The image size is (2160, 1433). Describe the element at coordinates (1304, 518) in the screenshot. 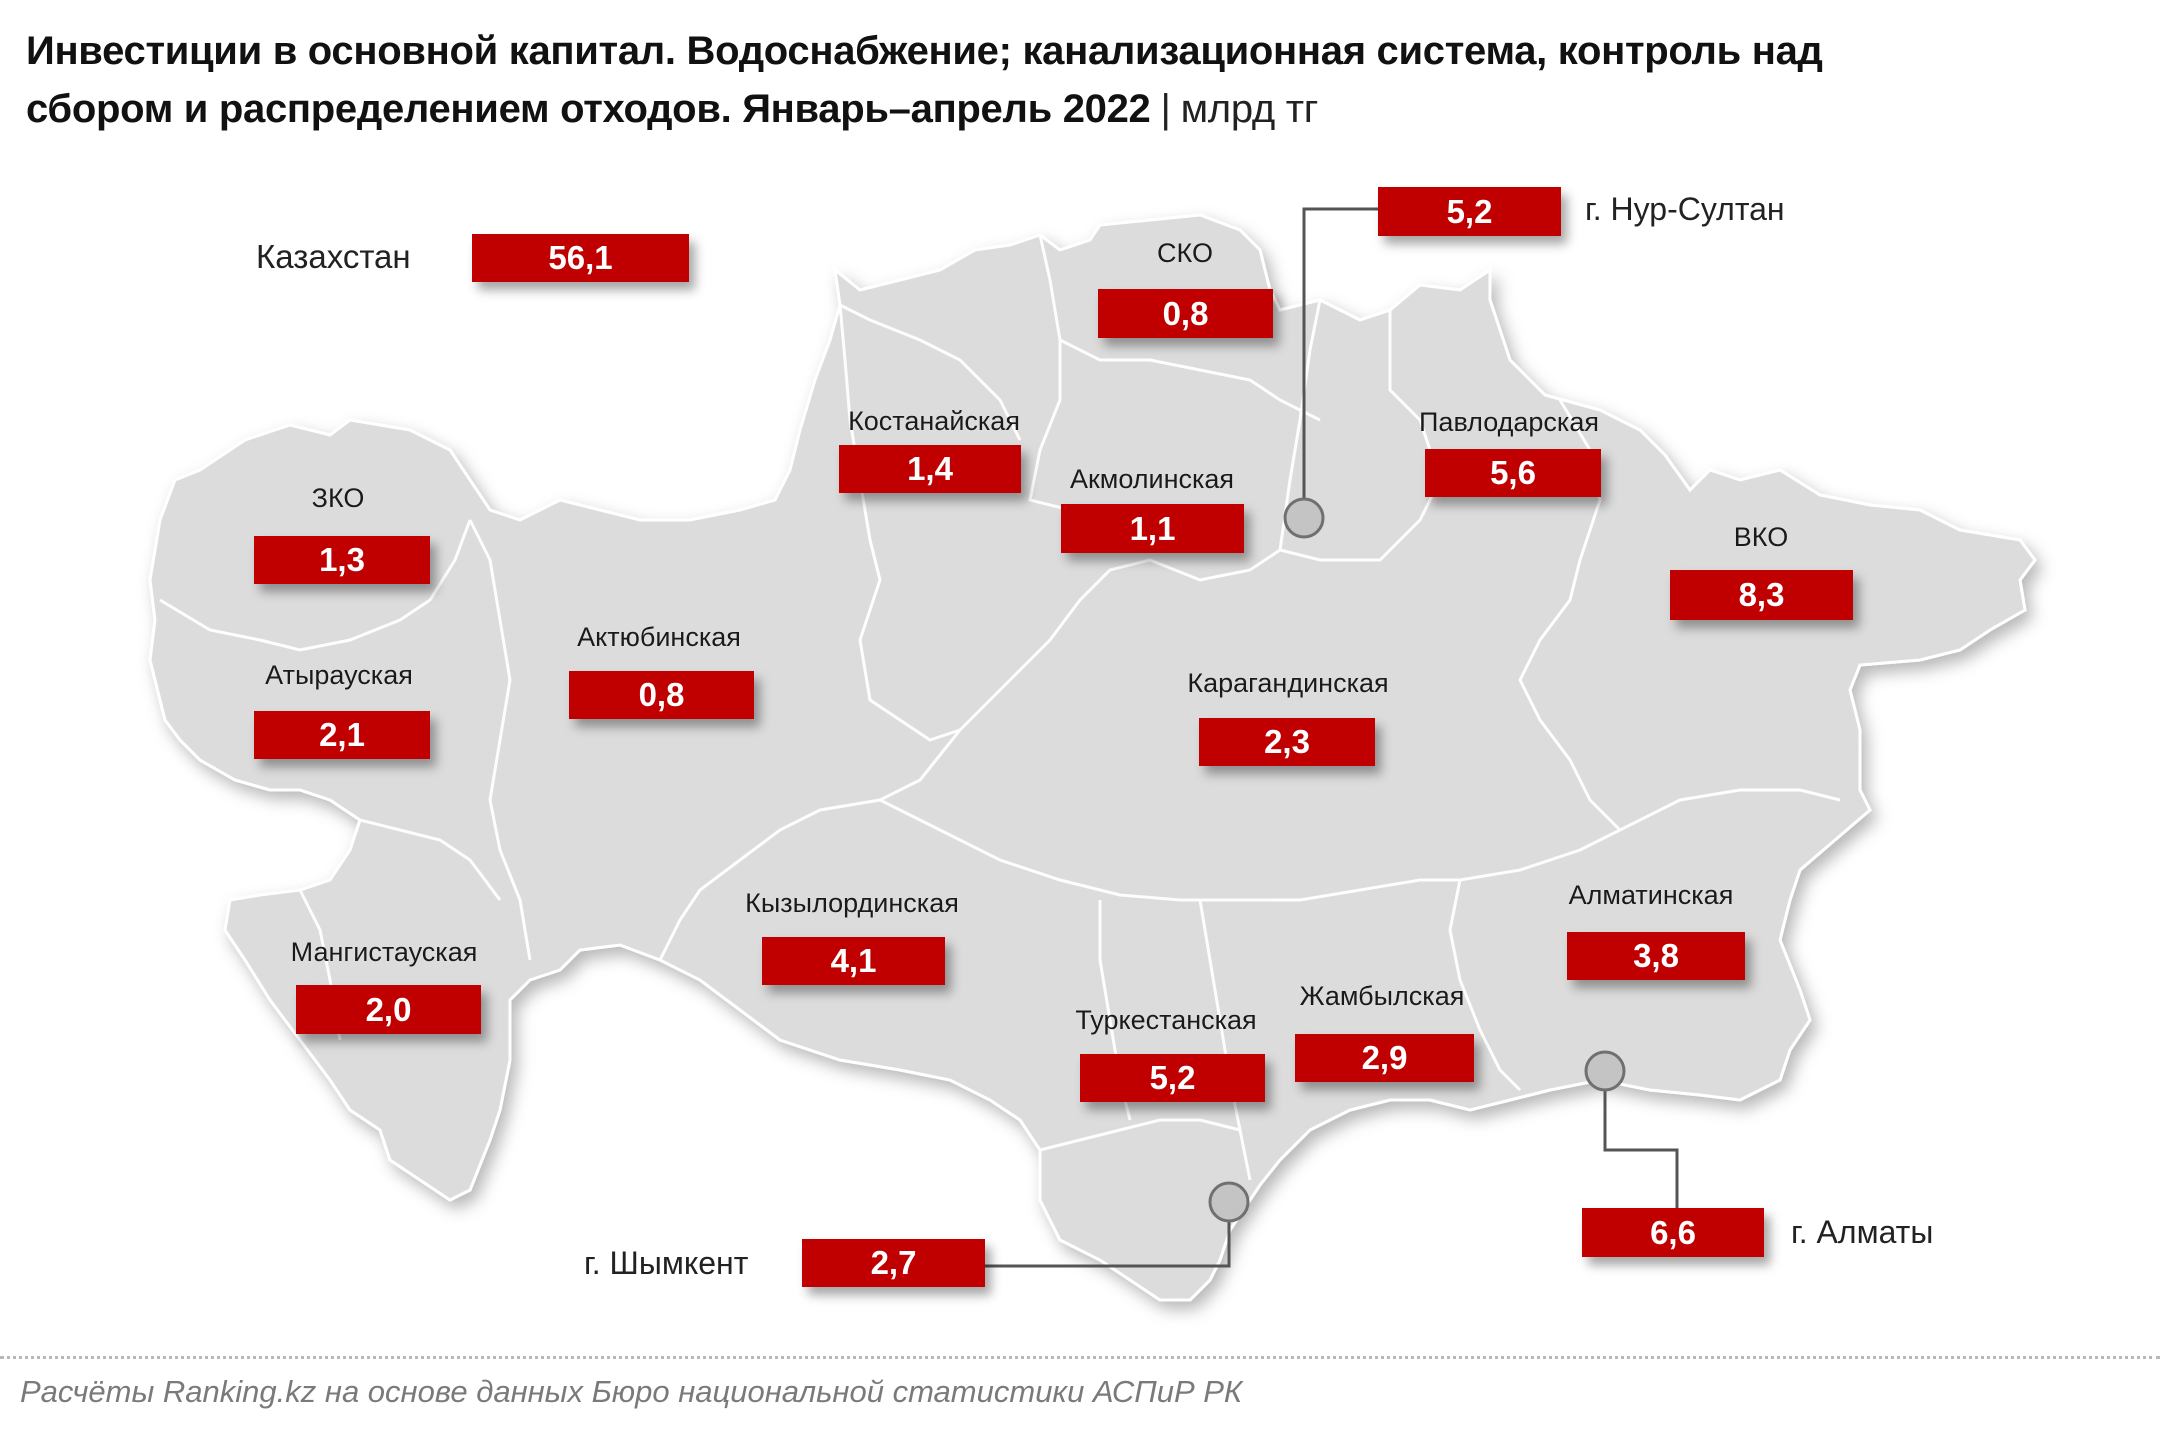

I see `nur-sultan-marker` at that location.